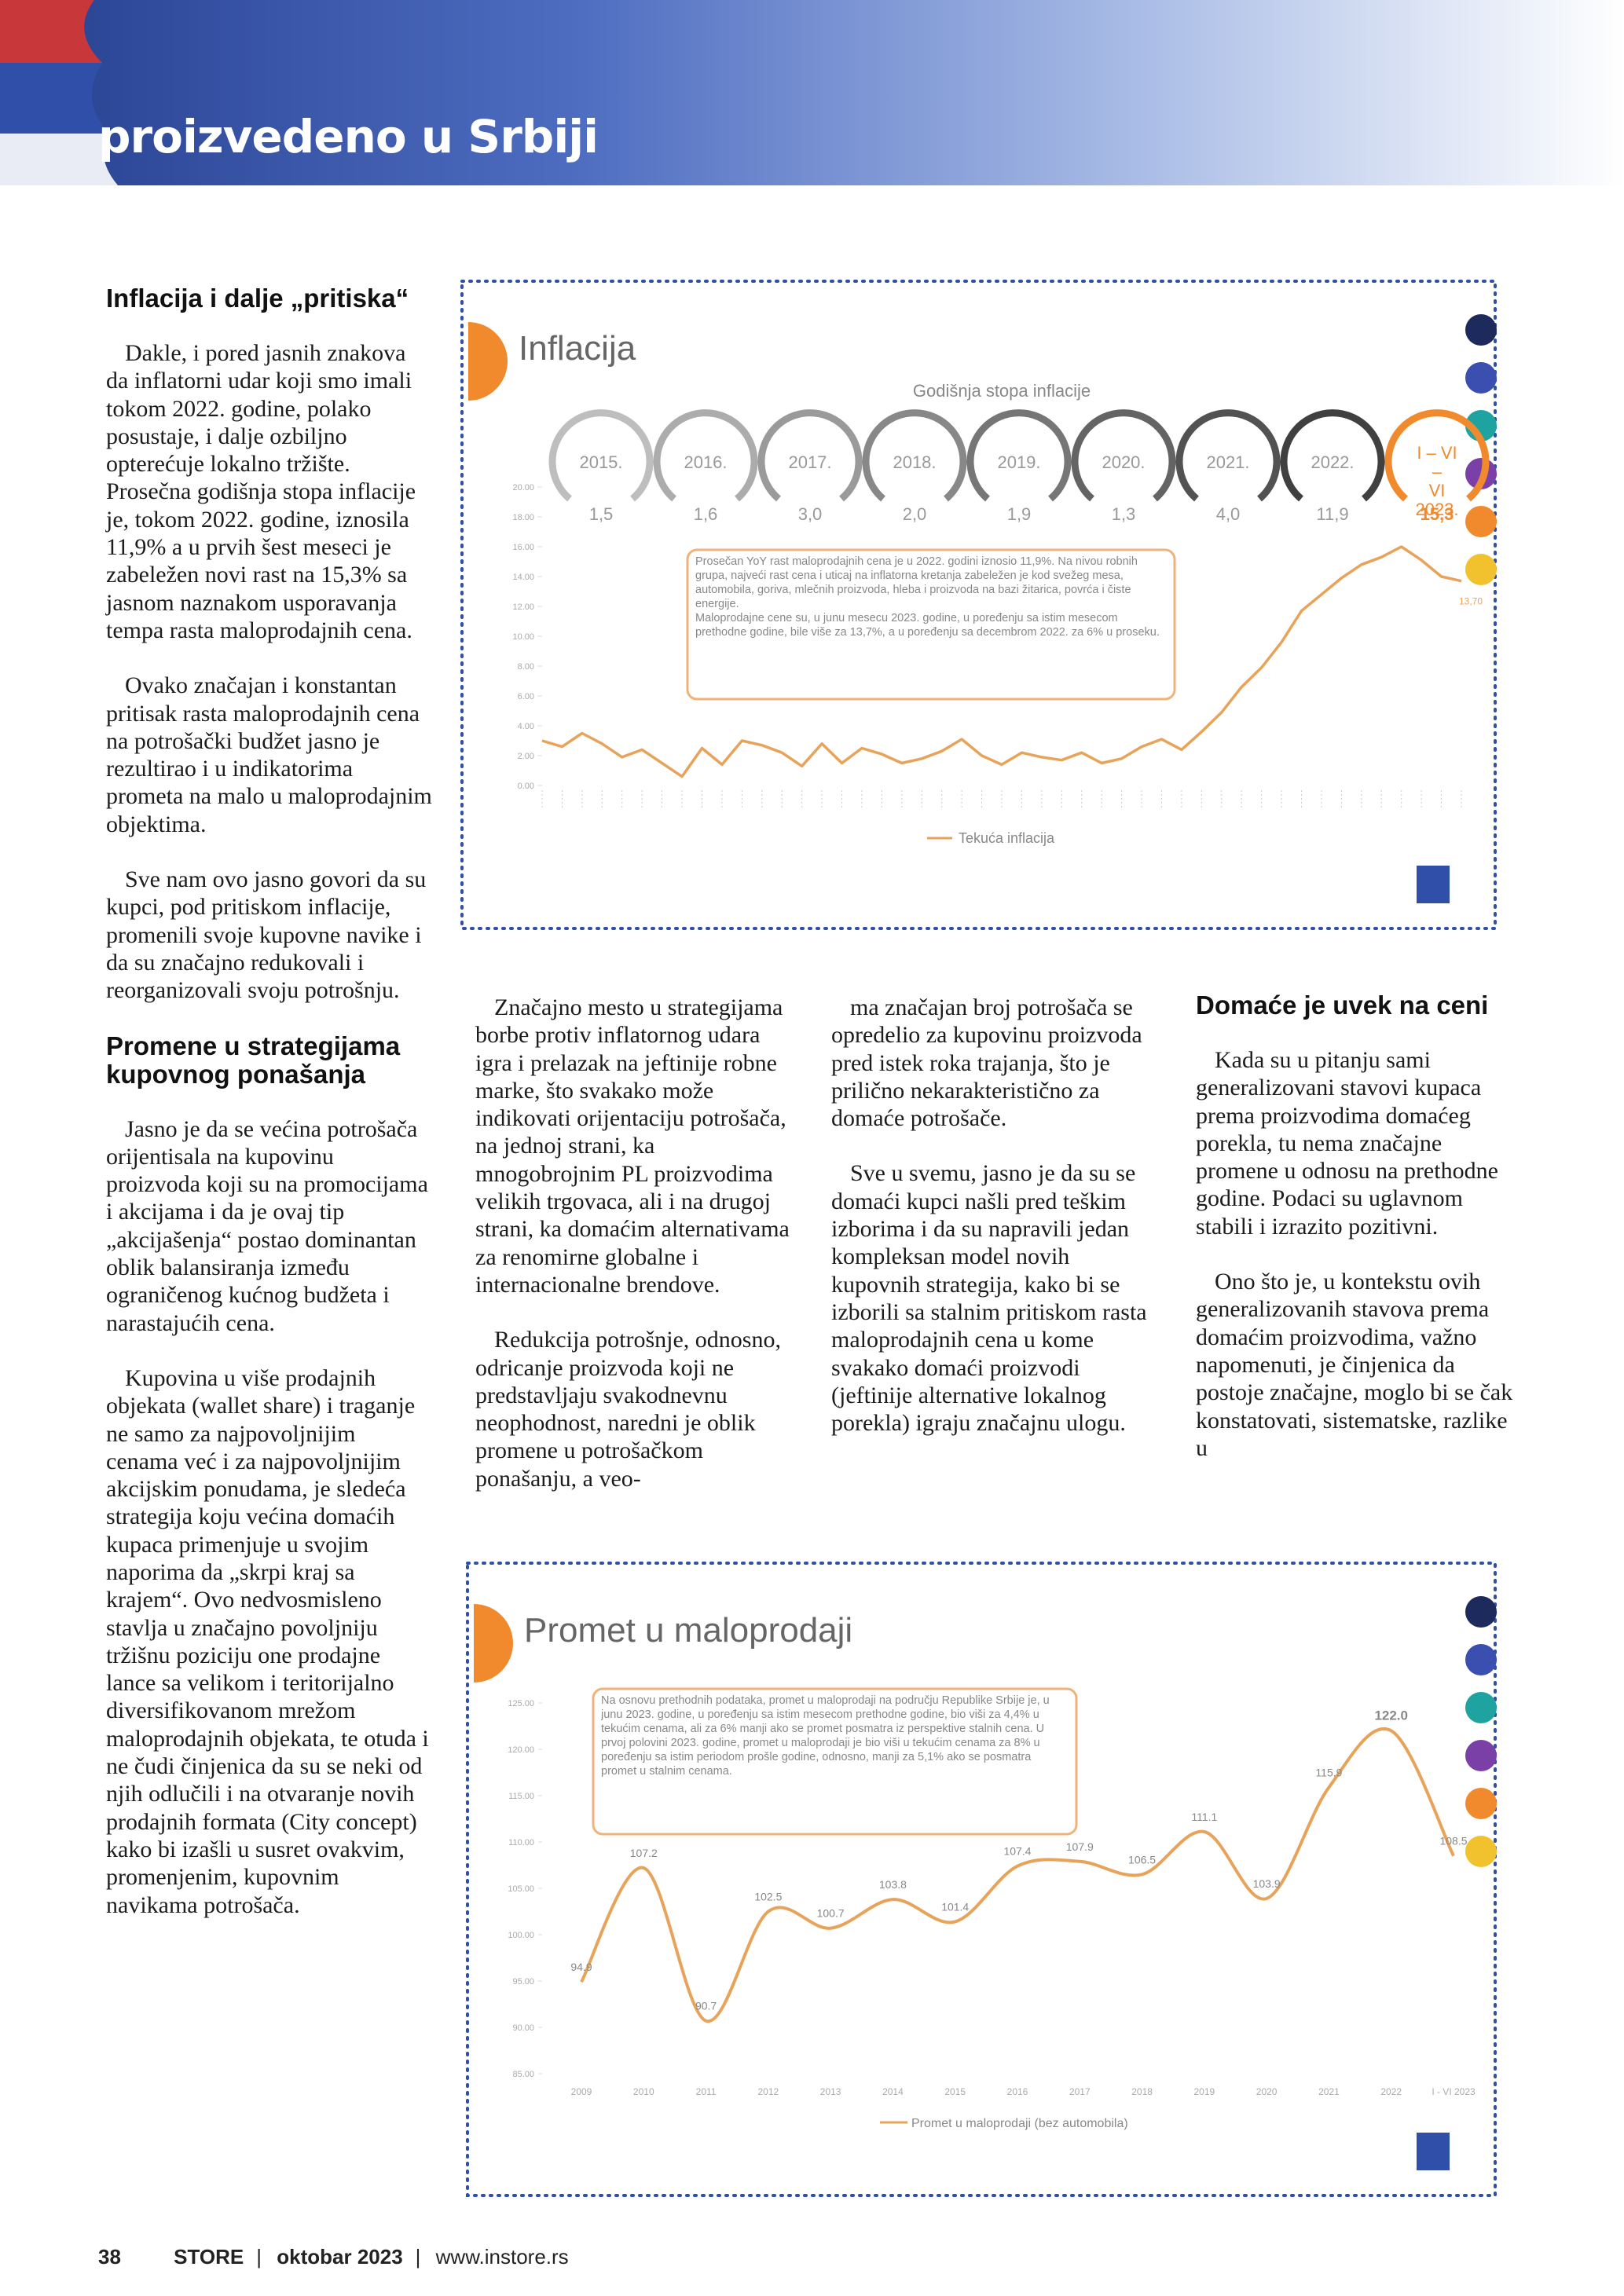 The image size is (1624, 2296). I want to click on year-label: 2016., so click(705, 462).